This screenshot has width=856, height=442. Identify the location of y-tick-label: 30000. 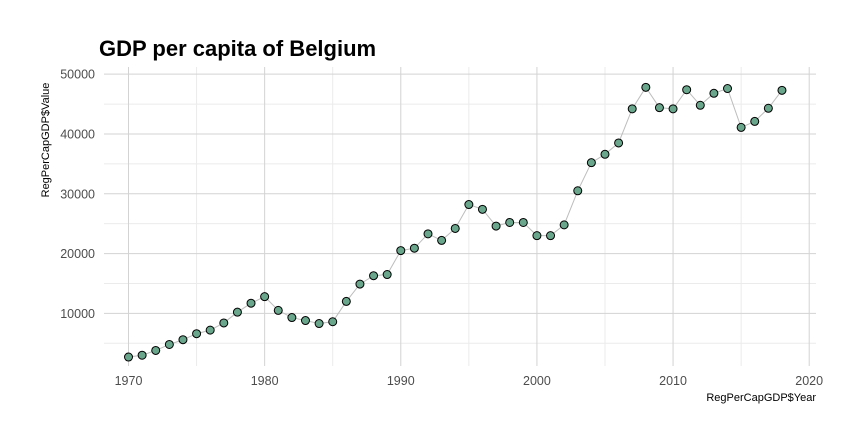
(77, 194).